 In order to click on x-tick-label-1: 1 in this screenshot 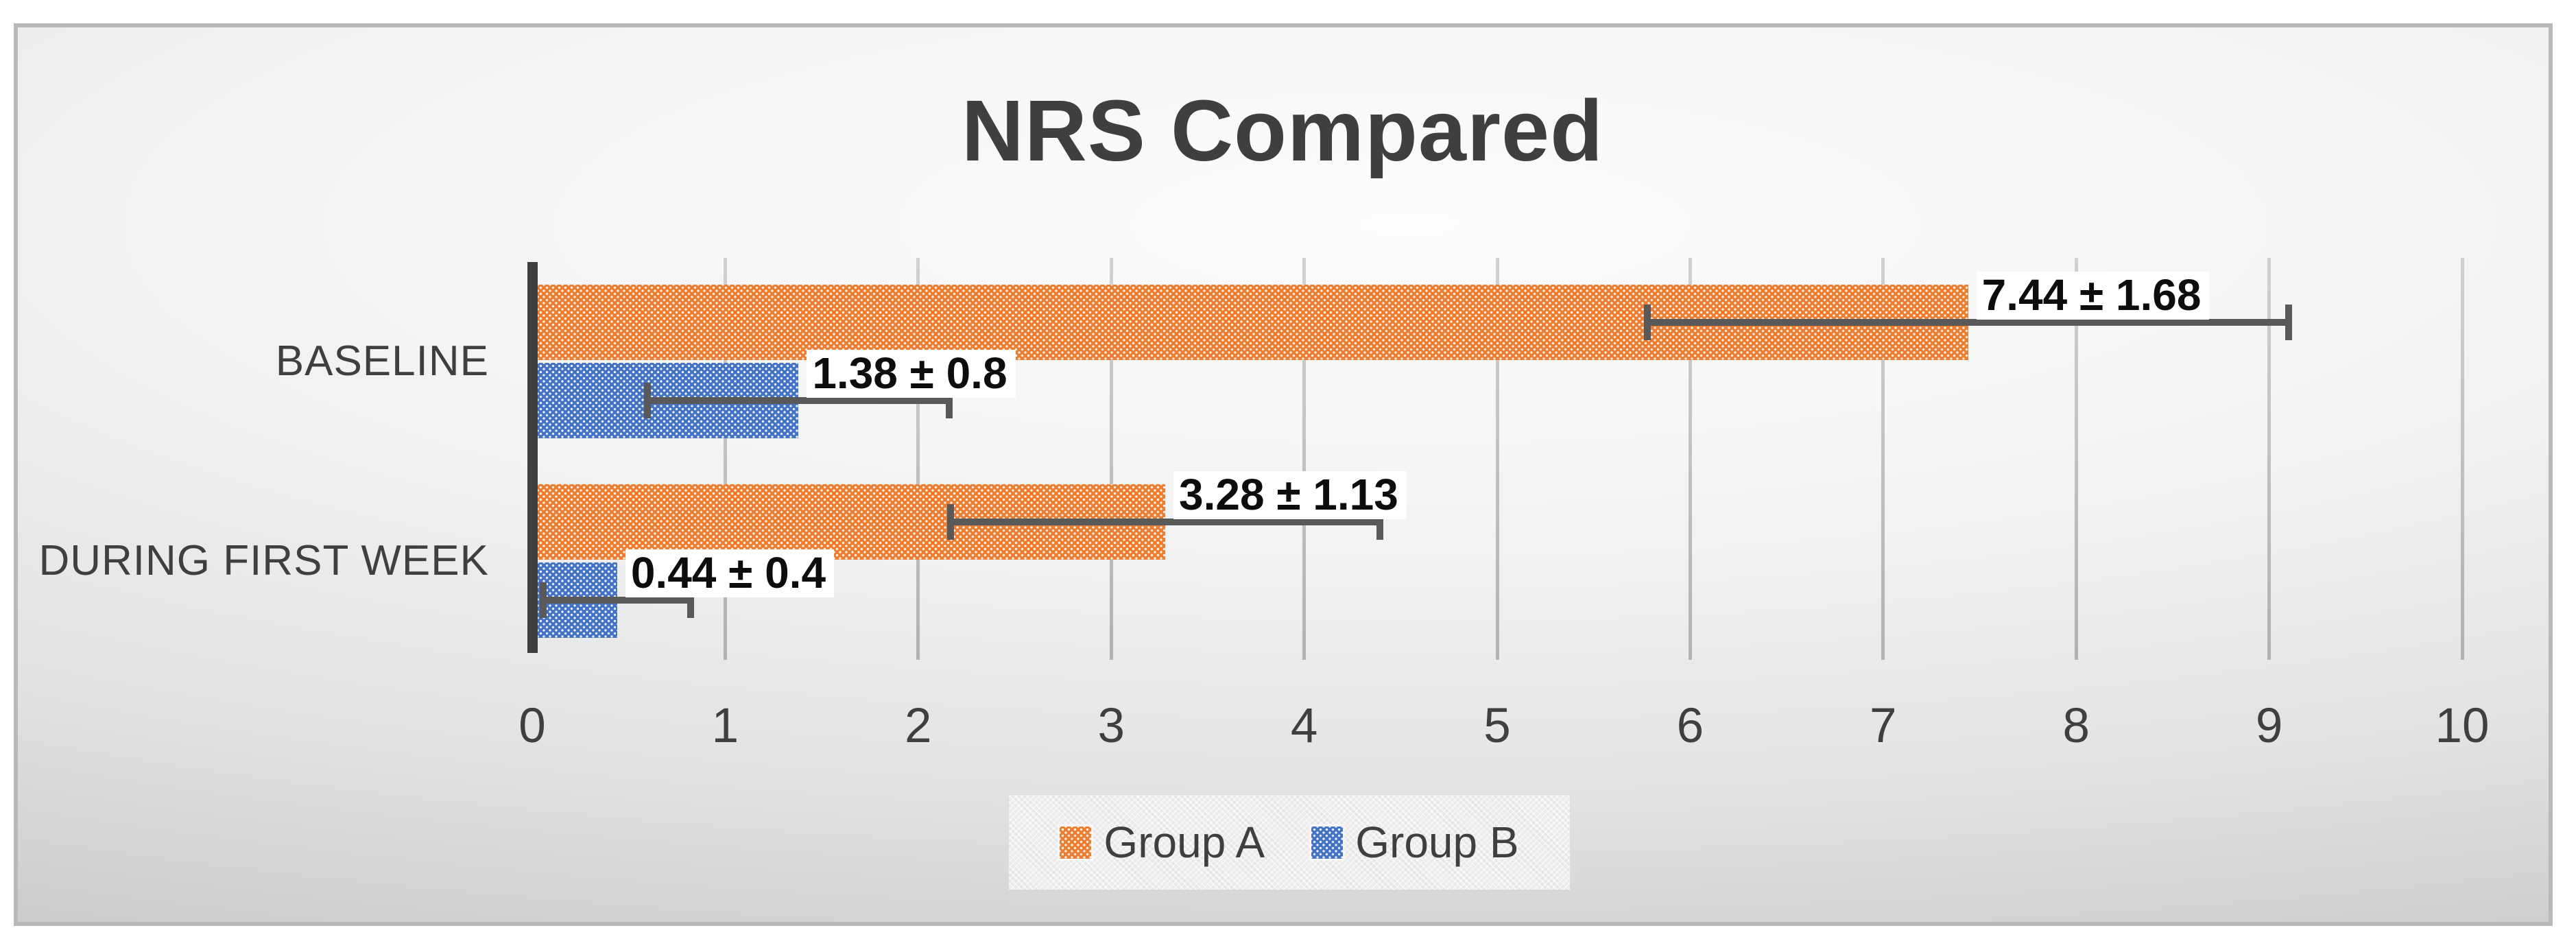, I will do `click(725, 726)`.